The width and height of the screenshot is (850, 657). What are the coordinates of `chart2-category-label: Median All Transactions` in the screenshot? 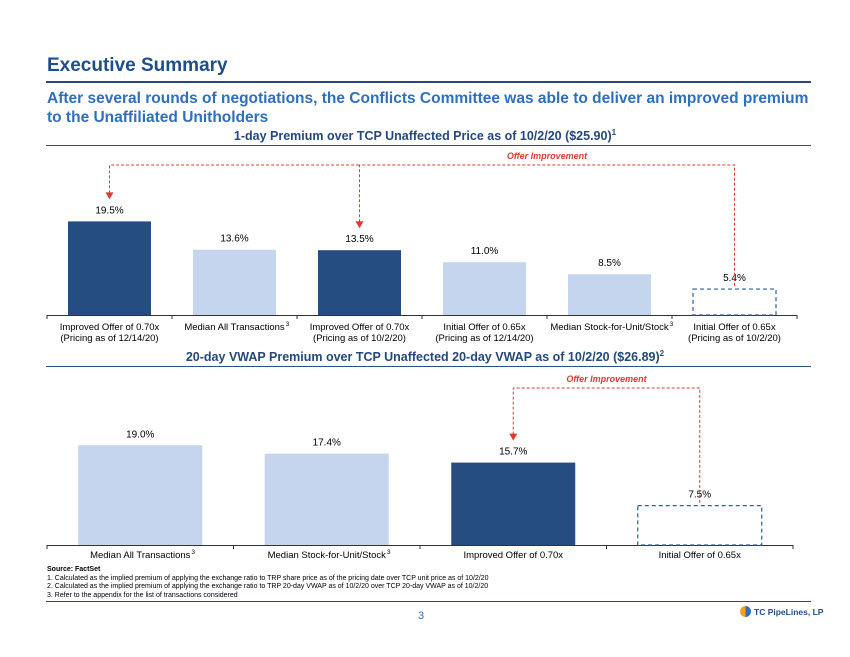 It's located at (140, 555).